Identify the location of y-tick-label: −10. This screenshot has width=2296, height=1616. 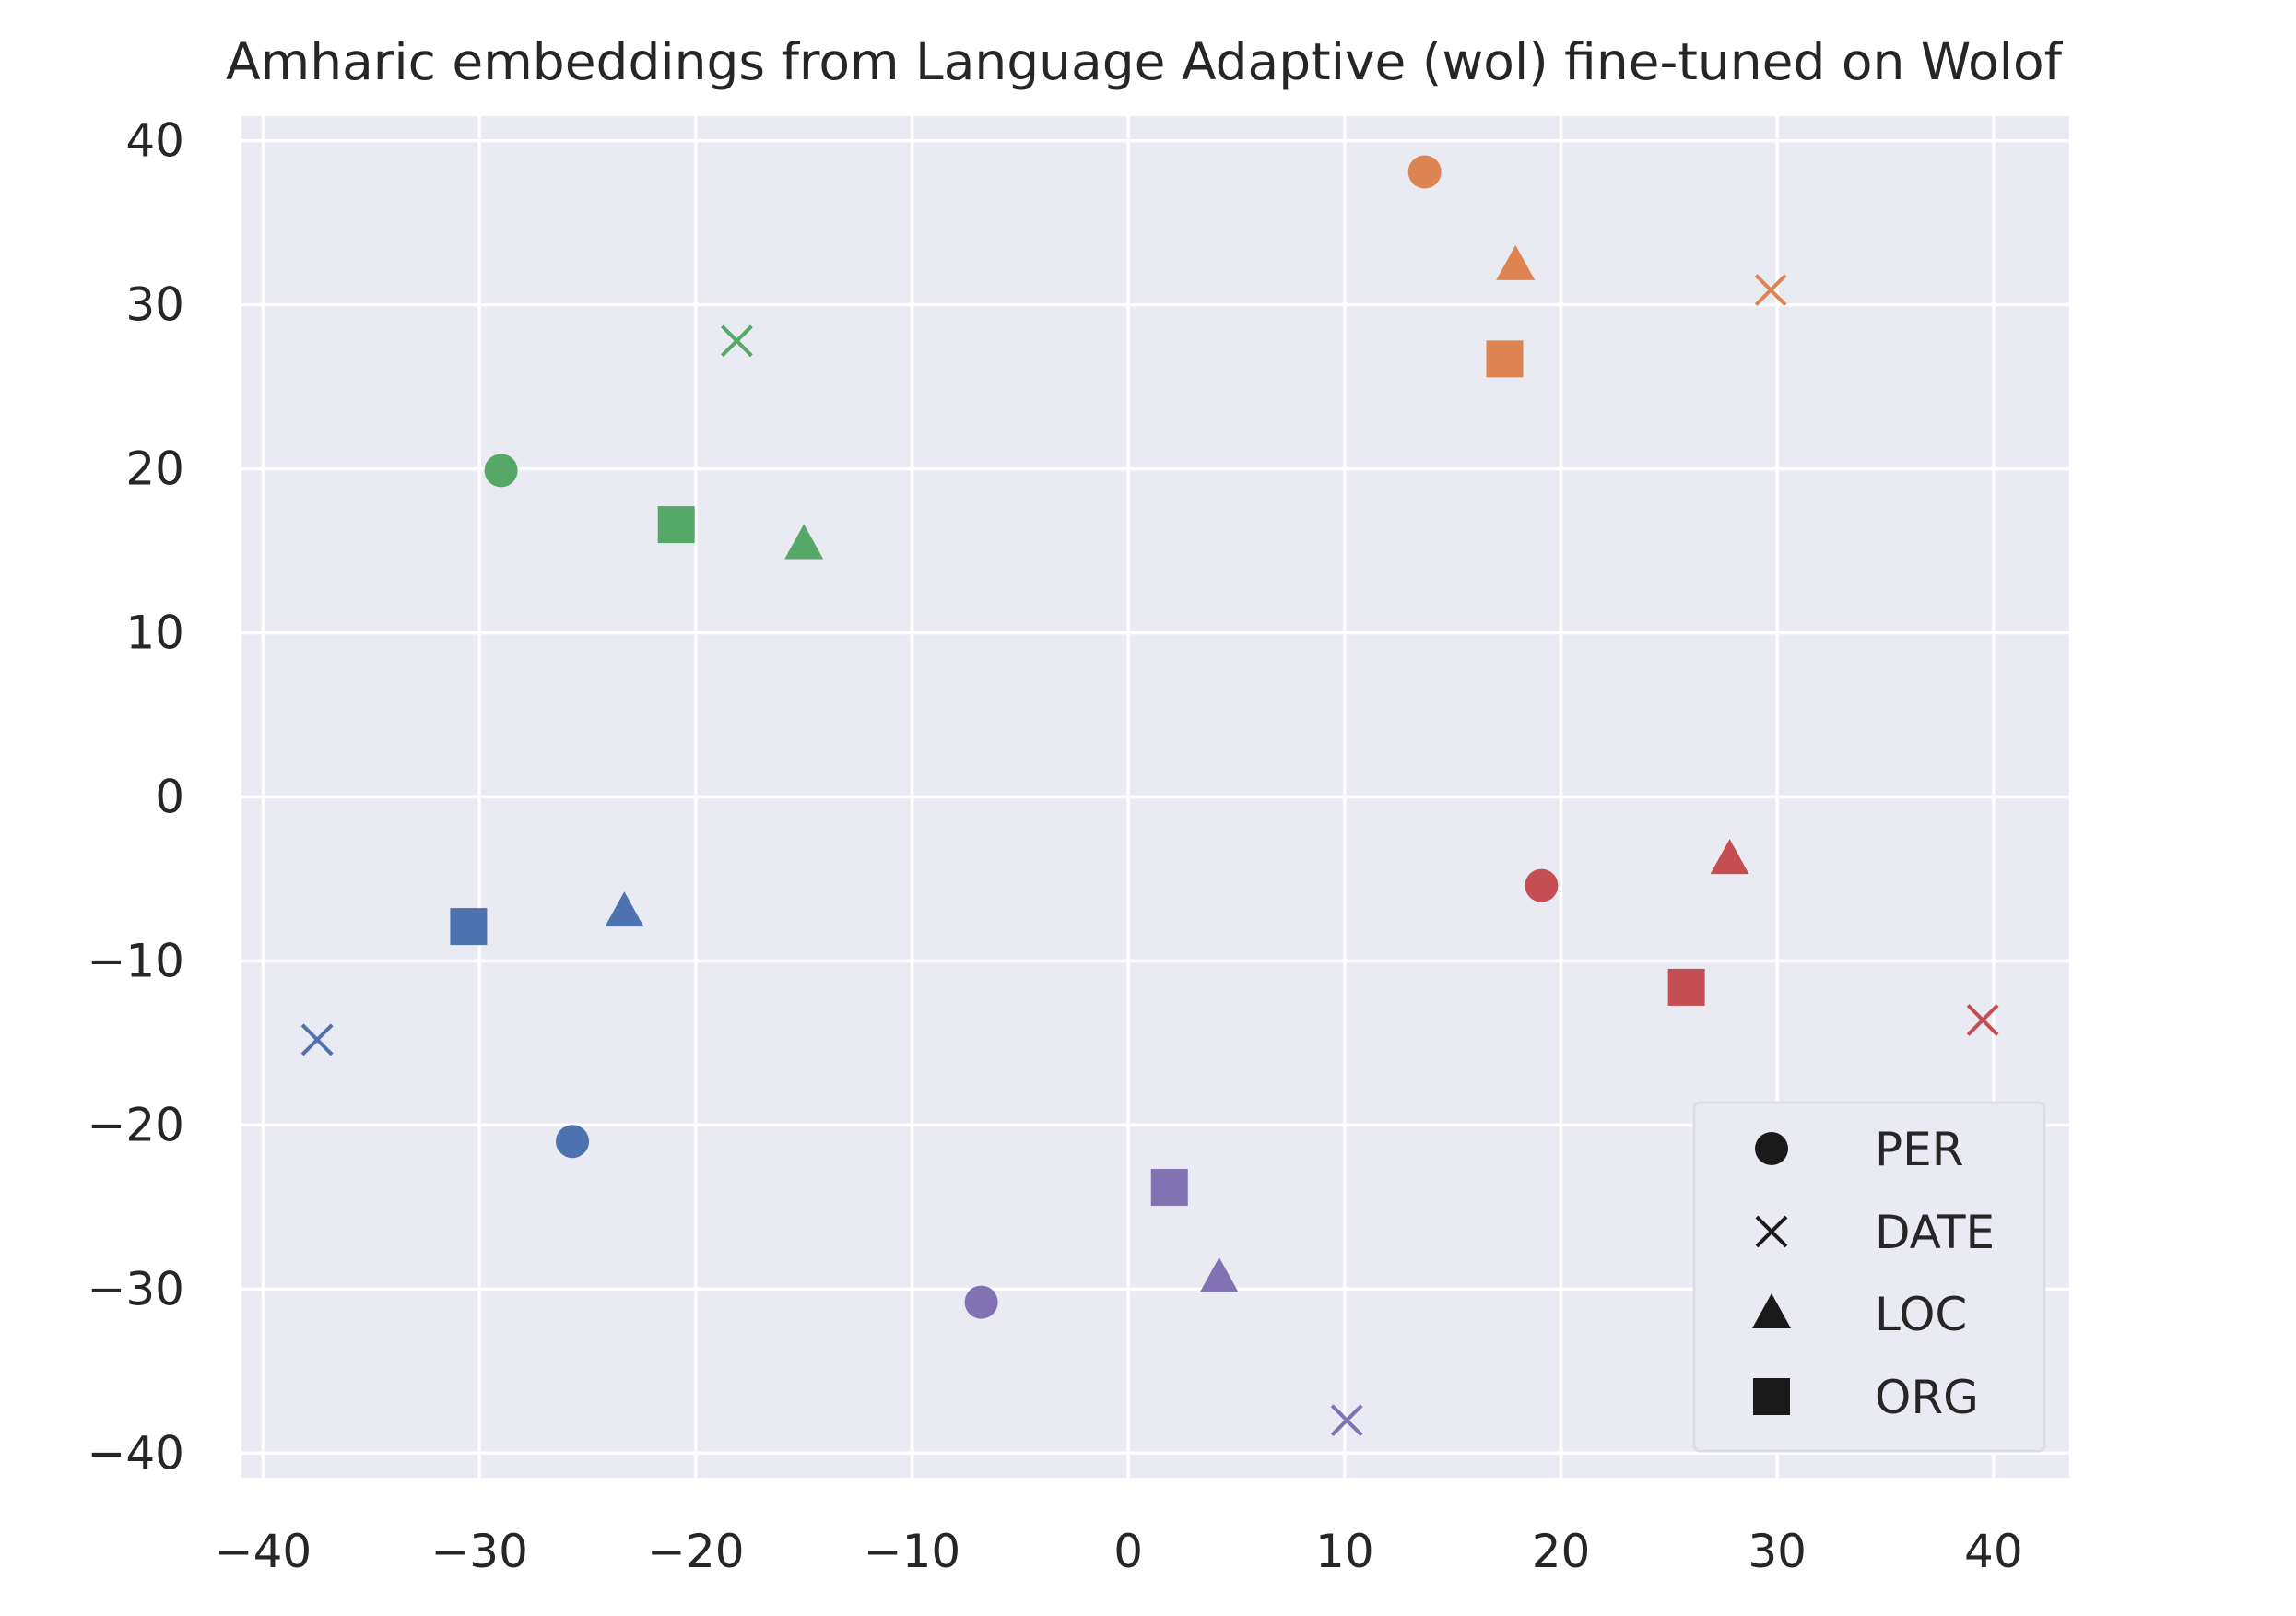
(135, 960).